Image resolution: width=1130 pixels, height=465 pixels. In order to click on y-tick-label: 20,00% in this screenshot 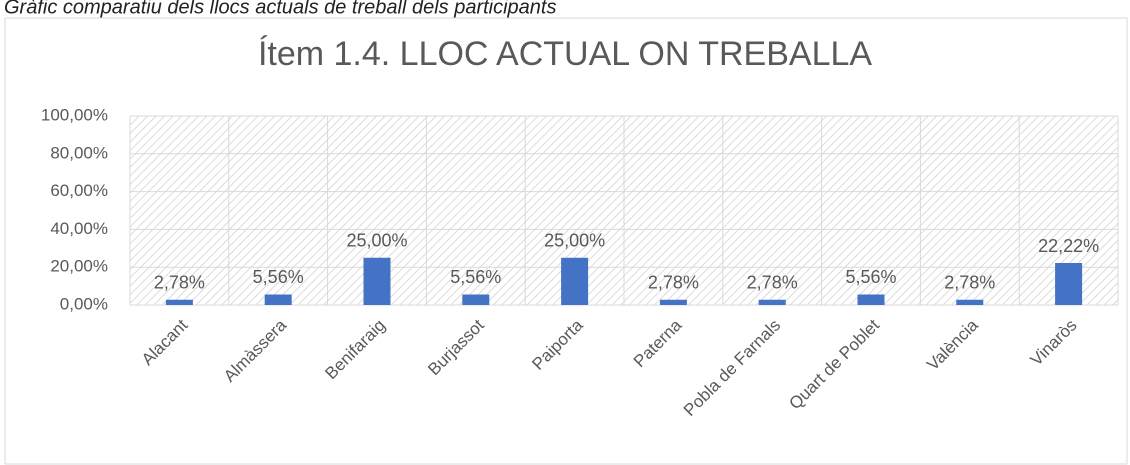, I will do `click(79, 266)`.